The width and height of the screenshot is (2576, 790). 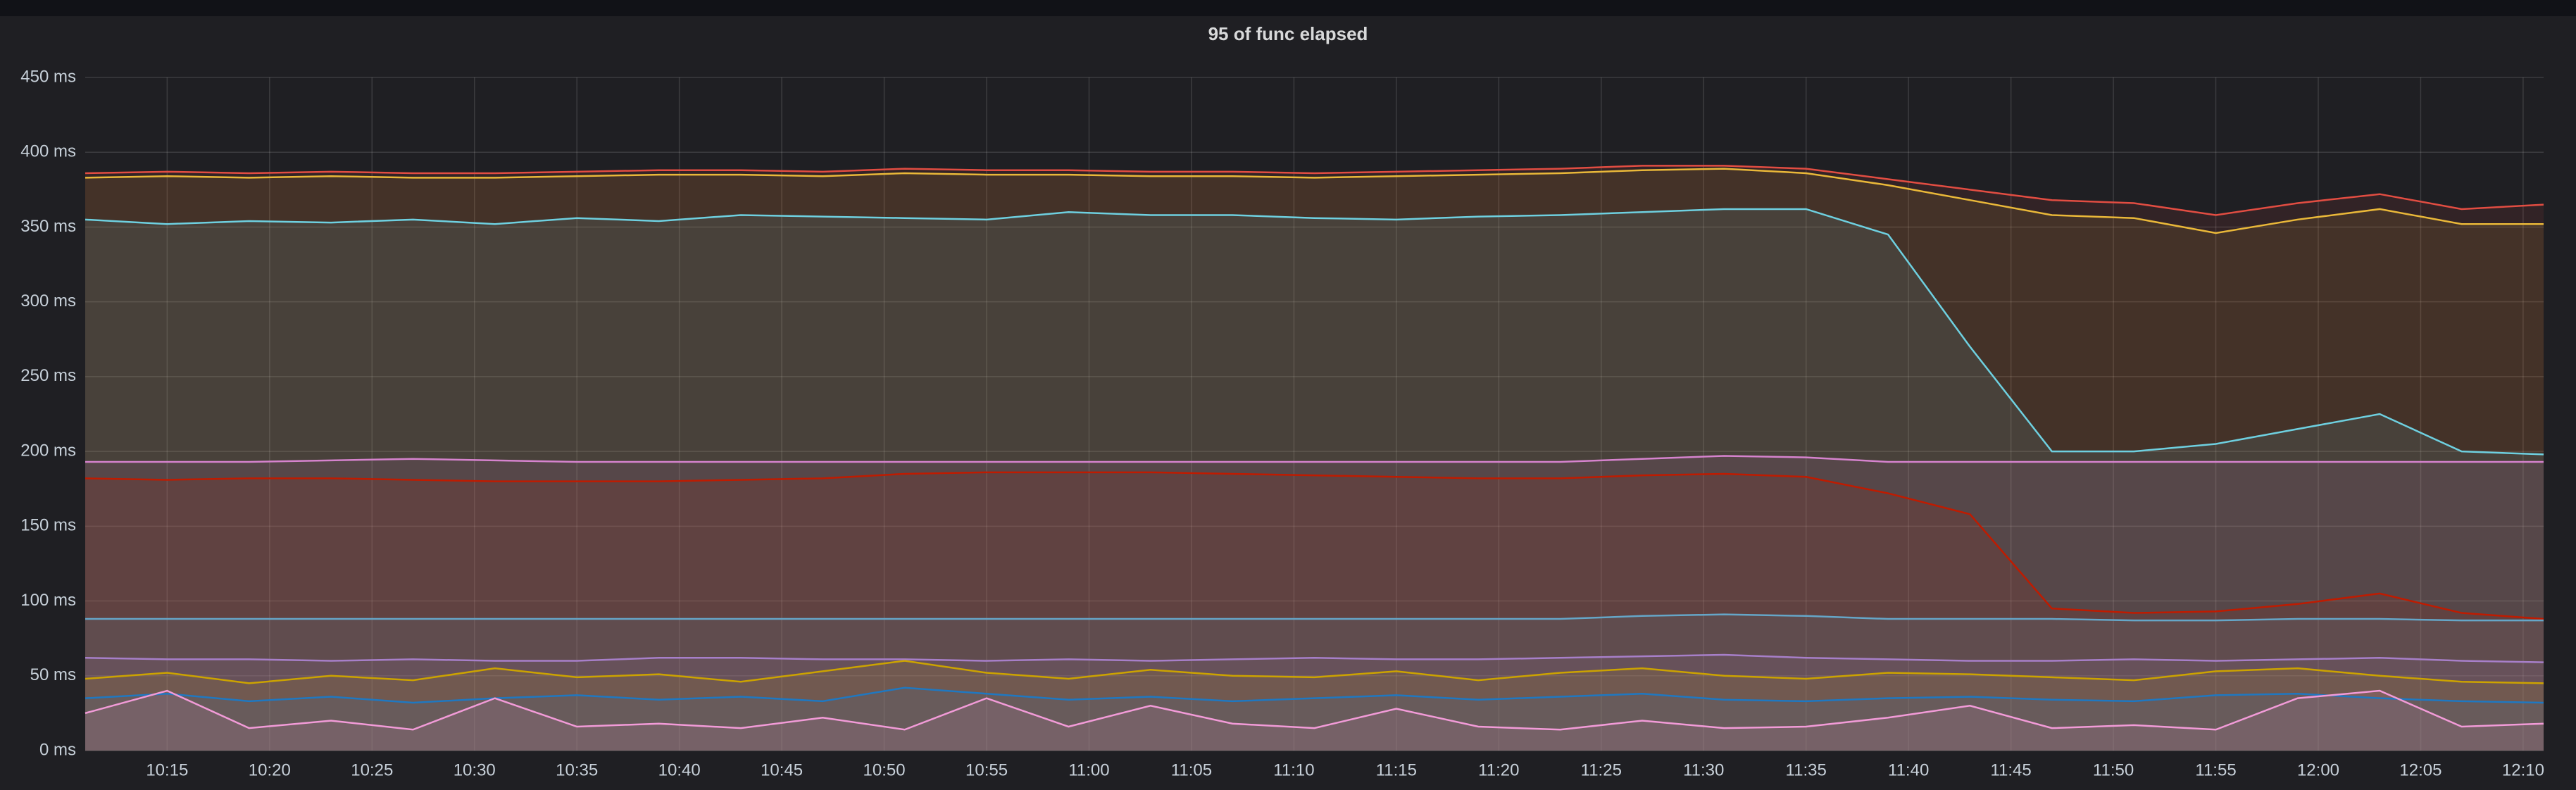 What do you see at coordinates (1806, 769) in the screenshot?
I see `x-tick-label: 11:35` at bounding box center [1806, 769].